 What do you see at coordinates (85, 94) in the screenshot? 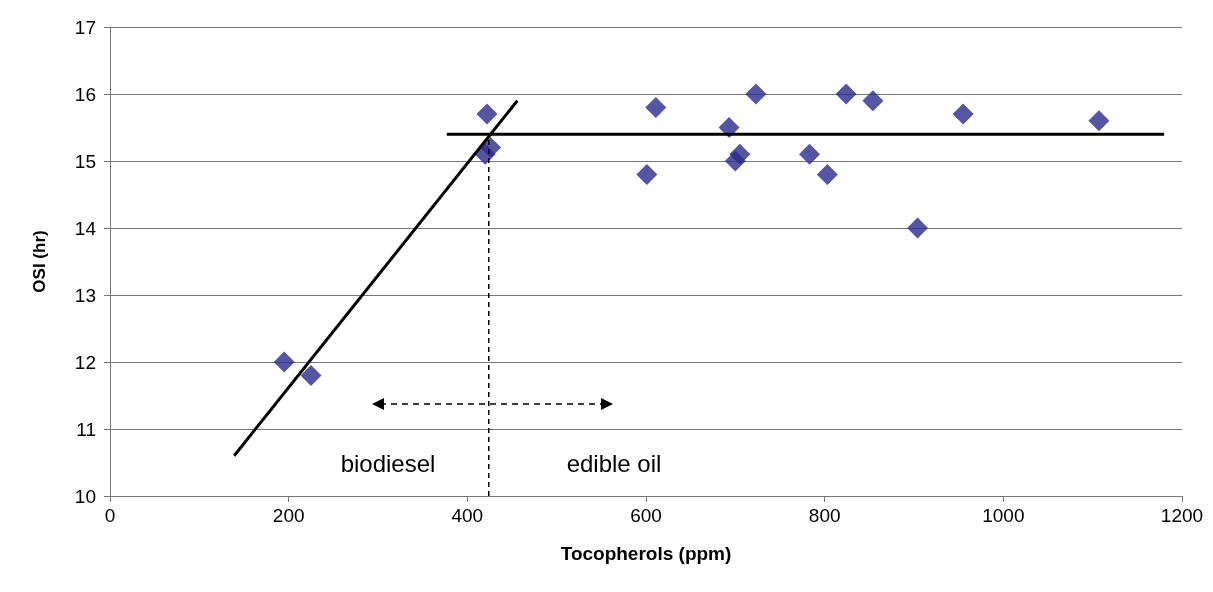
I see `y-tick-label: 16` at bounding box center [85, 94].